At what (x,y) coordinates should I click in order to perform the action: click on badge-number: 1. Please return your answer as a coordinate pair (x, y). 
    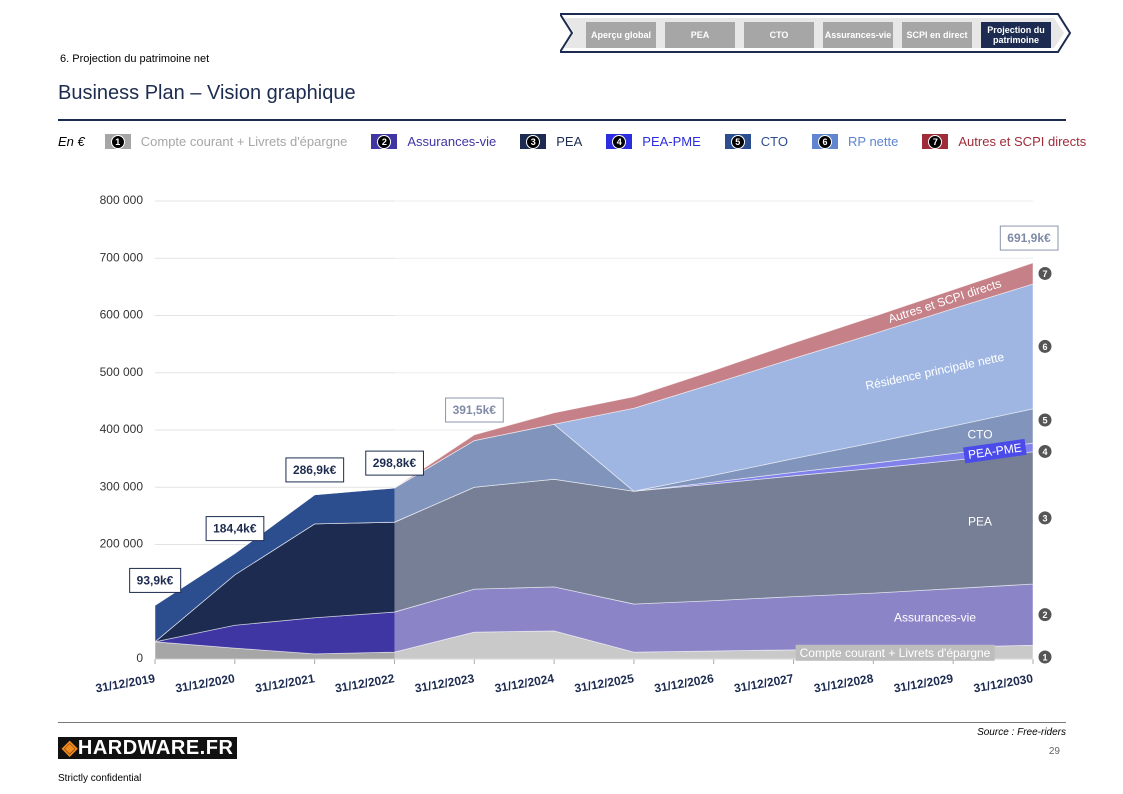
    Looking at the image, I should click on (117, 141).